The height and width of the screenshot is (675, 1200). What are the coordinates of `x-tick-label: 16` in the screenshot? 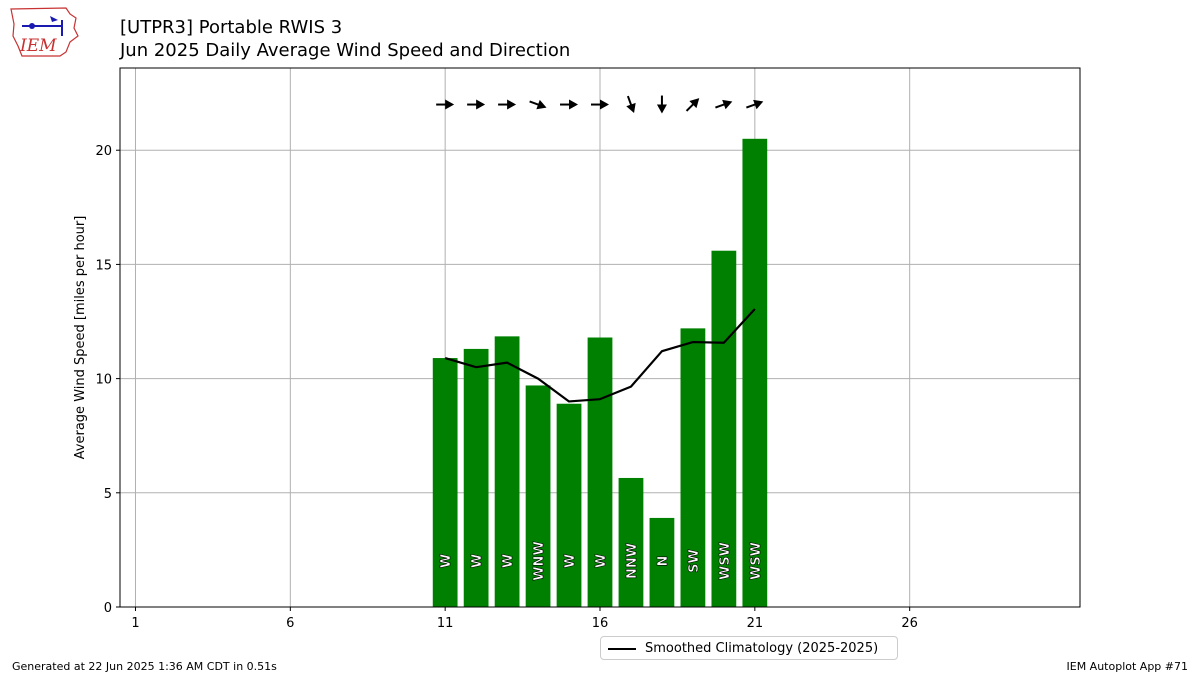 It's located at (600, 623).